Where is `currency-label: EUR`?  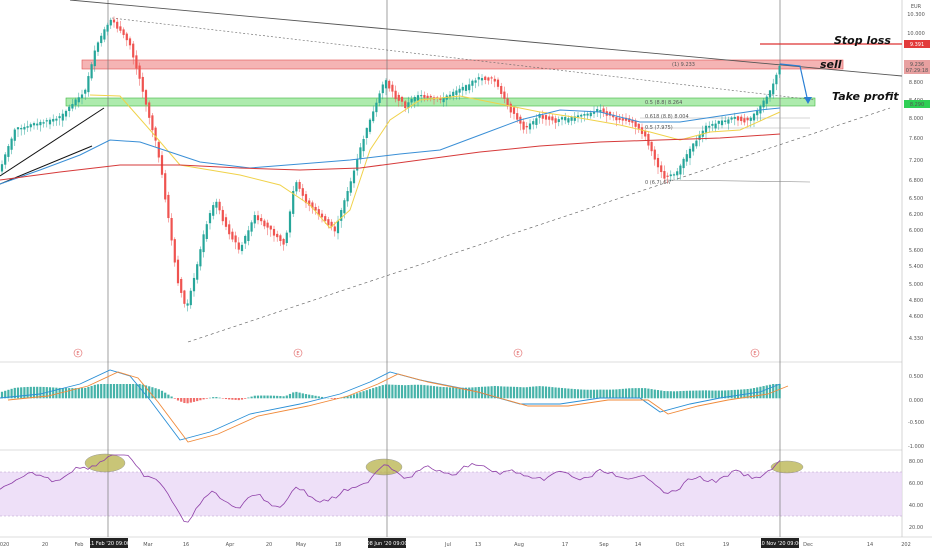 currency-label: EUR is located at coordinates (916, 7).